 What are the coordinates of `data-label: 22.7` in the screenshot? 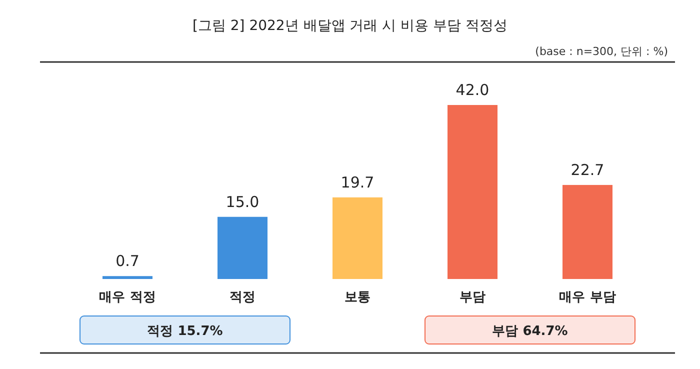 It's located at (587, 169).